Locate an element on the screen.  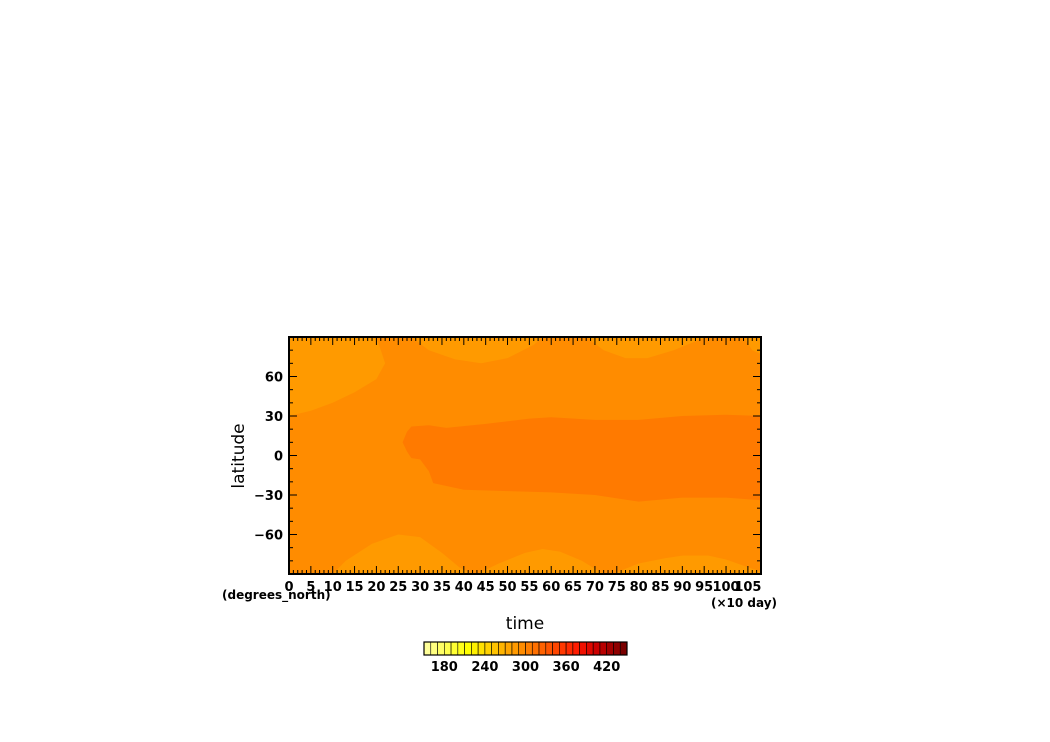
y-tick-label: −30 is located at coordinates (268, 496).